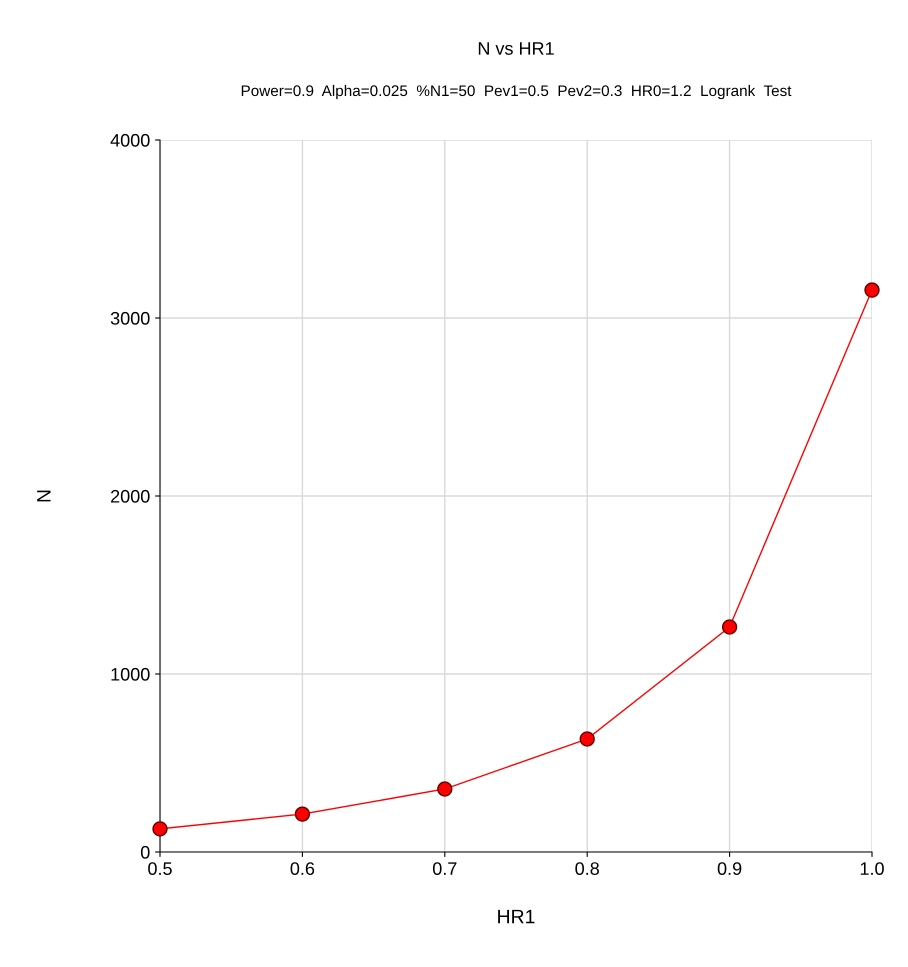  I want to click on x-tick-label: 0.8, so click(587, 868).